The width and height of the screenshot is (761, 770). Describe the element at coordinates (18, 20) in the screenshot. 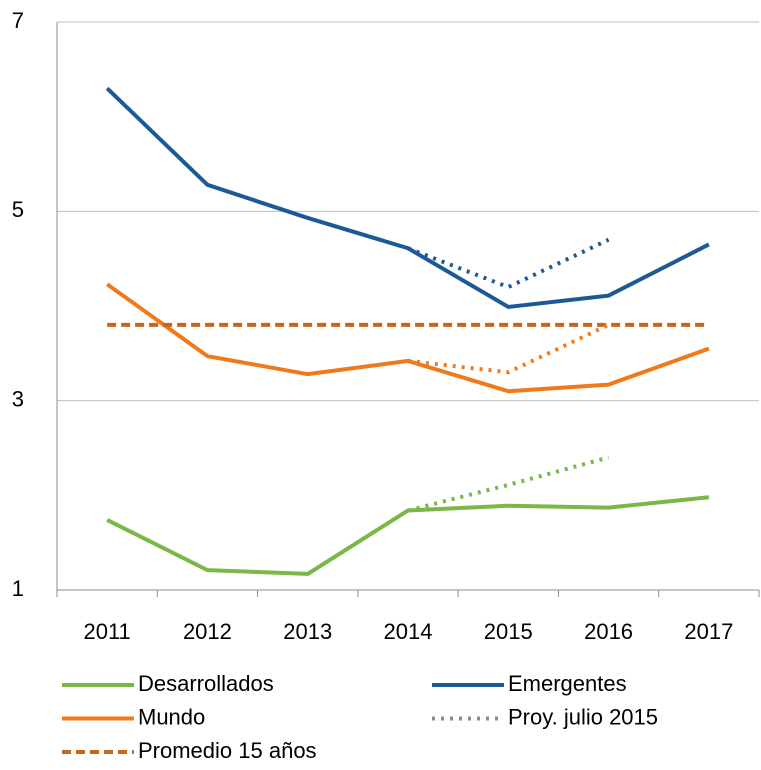

I see `y-tick-label: 7` at that location.